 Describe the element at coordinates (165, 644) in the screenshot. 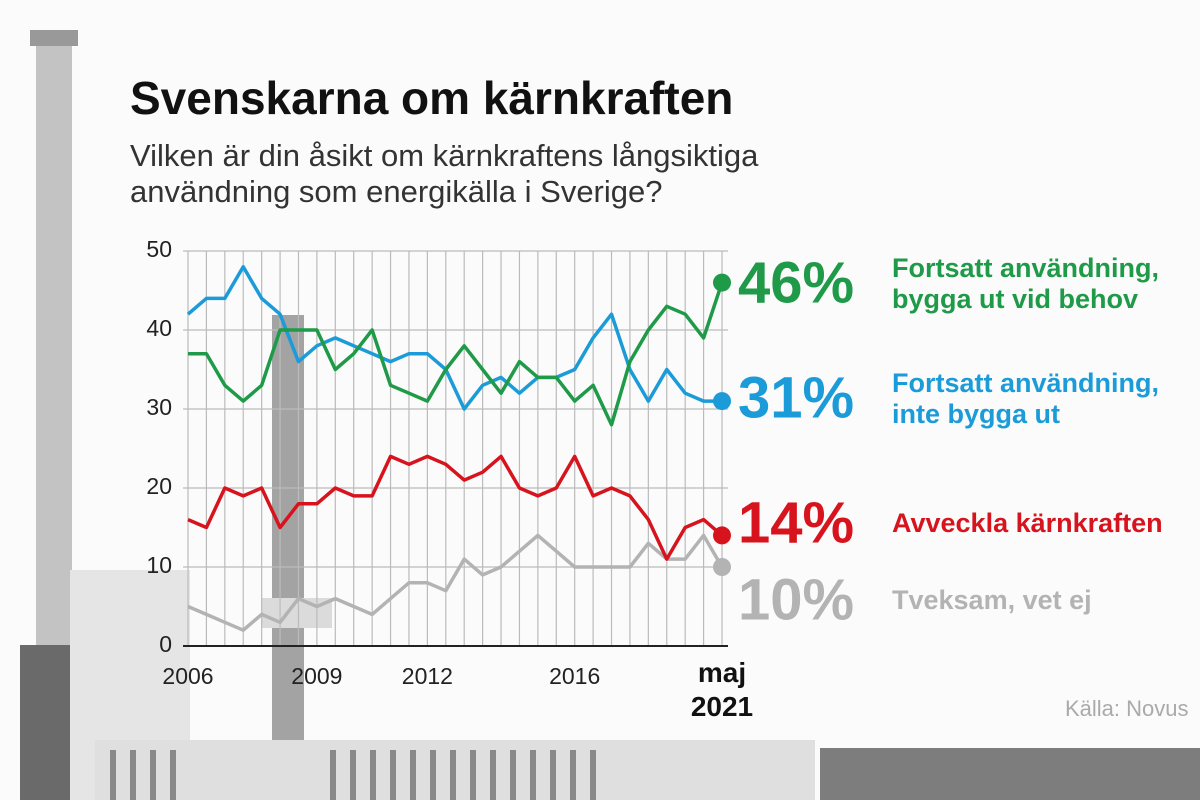

I see `y-tick-label: 0` at that location.